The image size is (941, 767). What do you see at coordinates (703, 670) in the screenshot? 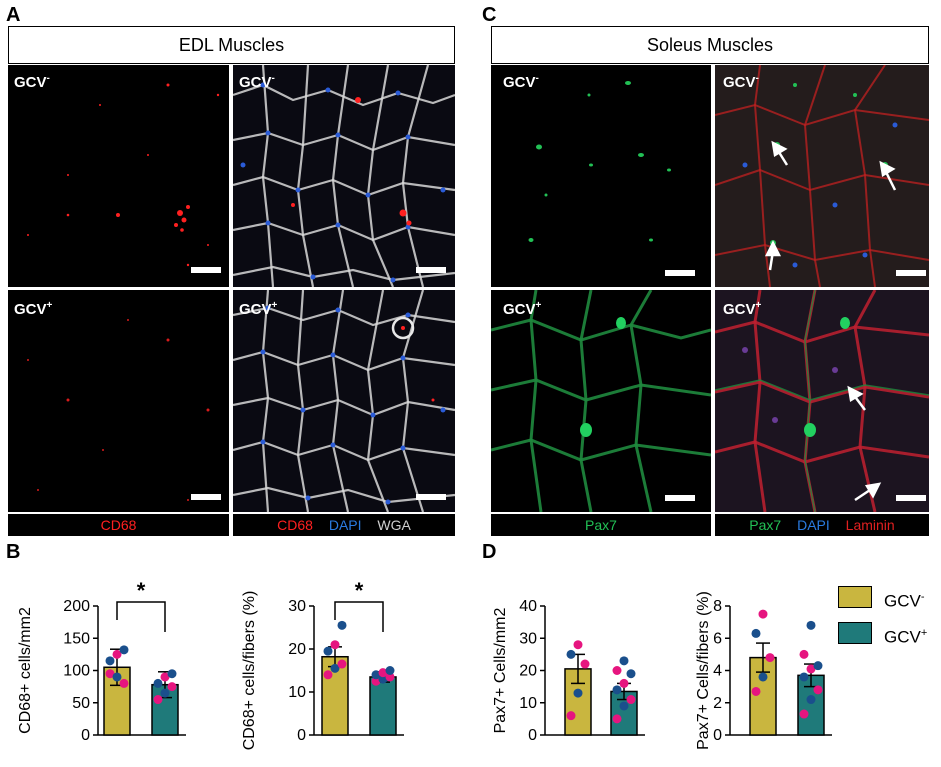
I see `y-axis-label: Pax7+ Cells/fibers (%)` at bounding box center [703, 670].